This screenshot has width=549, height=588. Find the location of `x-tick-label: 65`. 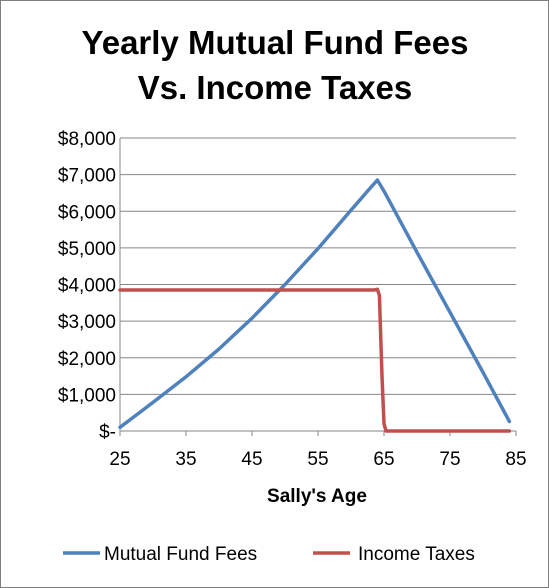

x-tick-label: 65 is located at coordinates (383, 459).